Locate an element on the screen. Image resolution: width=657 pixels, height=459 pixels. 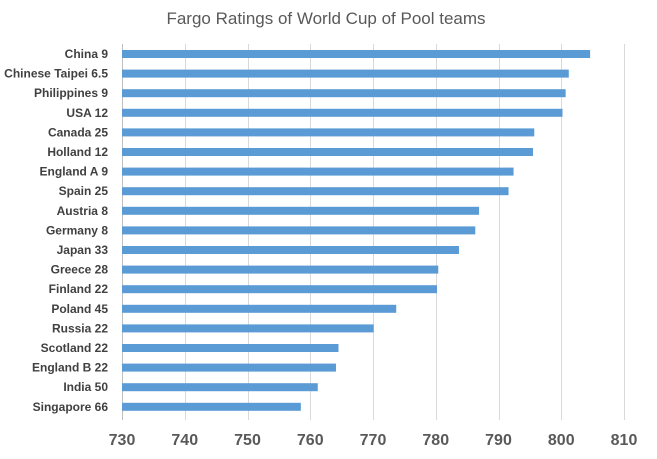
x-tick-label: 730 is located at coordinates (122, 440).